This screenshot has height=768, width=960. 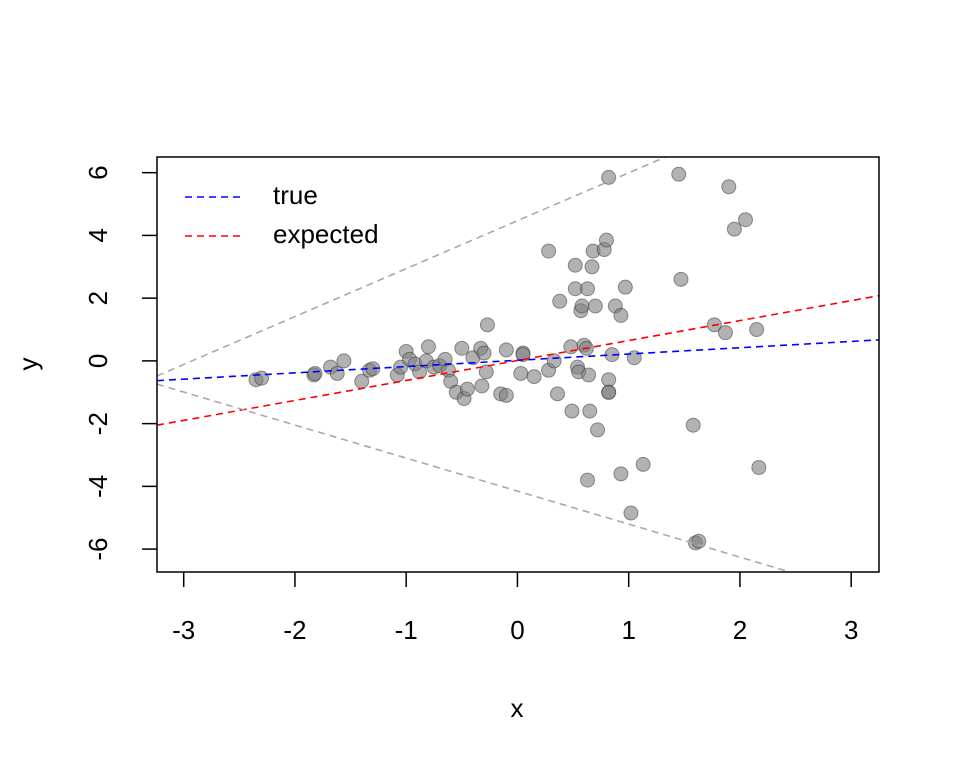 I want to click on y-tick-label: 4, so click(x=98, y=235).